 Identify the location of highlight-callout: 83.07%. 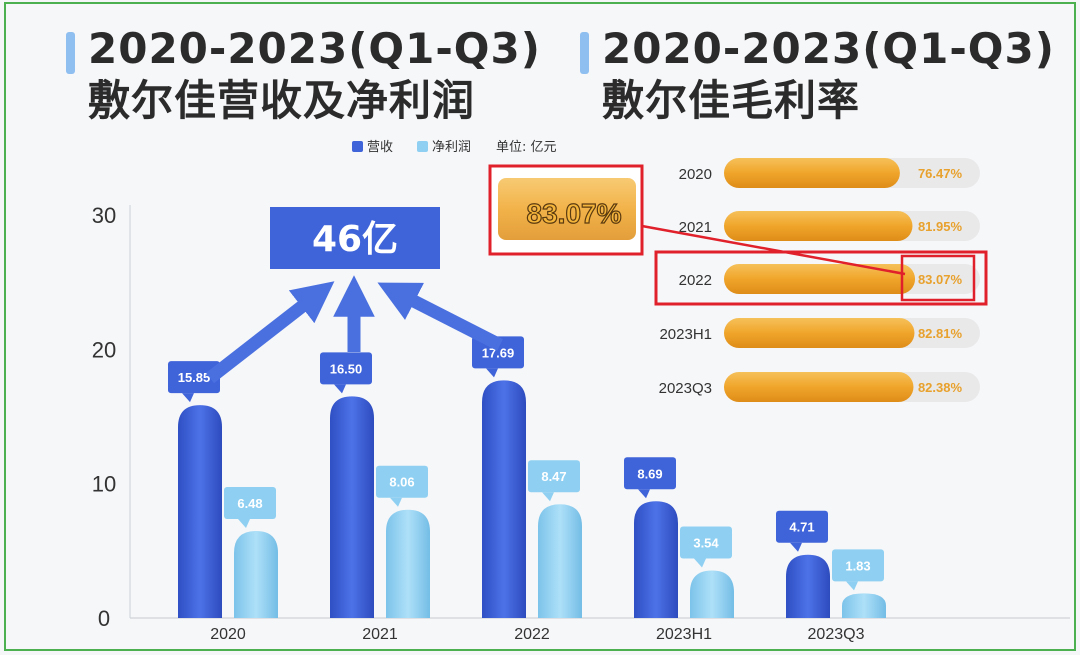
(738, 235).